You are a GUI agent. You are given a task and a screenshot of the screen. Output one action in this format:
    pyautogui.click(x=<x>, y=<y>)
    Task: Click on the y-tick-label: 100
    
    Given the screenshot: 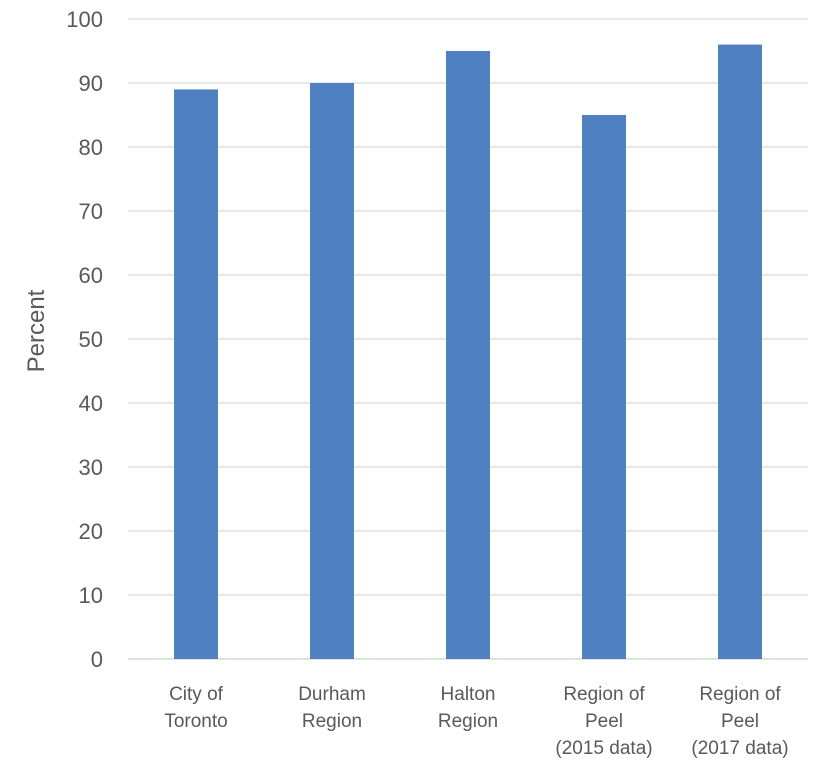 What is the action you would take?
    pyautogui.click(x=84, y=19)
    